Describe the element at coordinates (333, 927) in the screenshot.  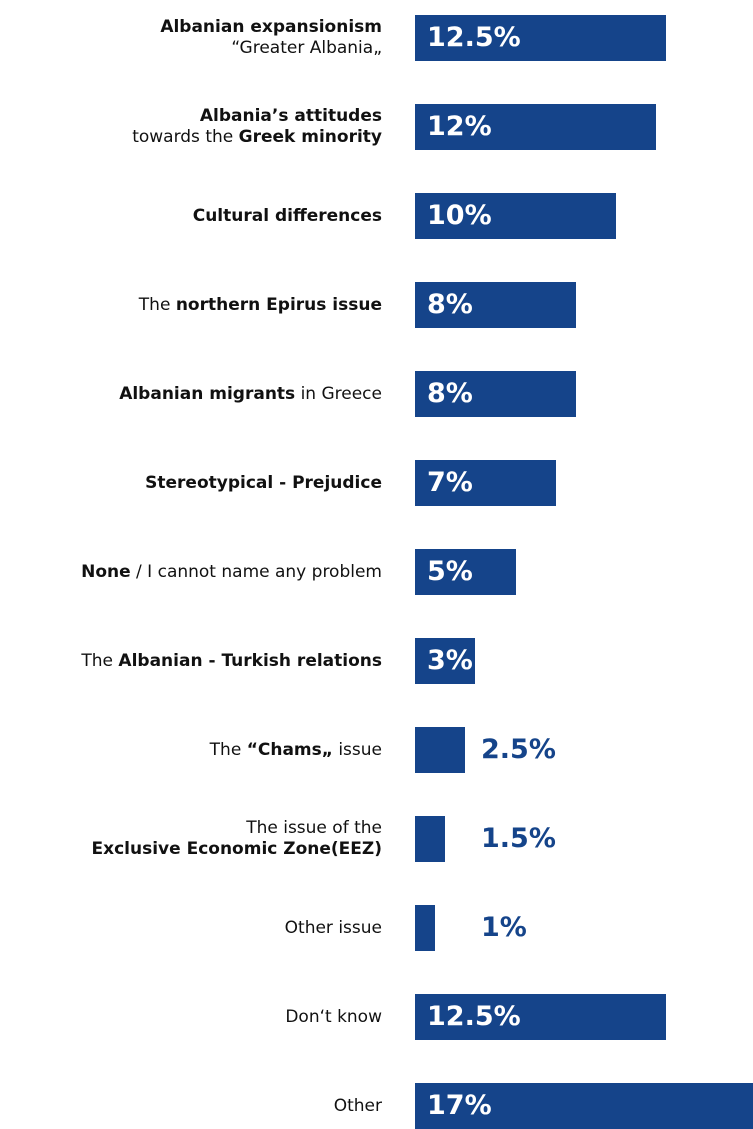
I see `category-label: Other issue` at that location.